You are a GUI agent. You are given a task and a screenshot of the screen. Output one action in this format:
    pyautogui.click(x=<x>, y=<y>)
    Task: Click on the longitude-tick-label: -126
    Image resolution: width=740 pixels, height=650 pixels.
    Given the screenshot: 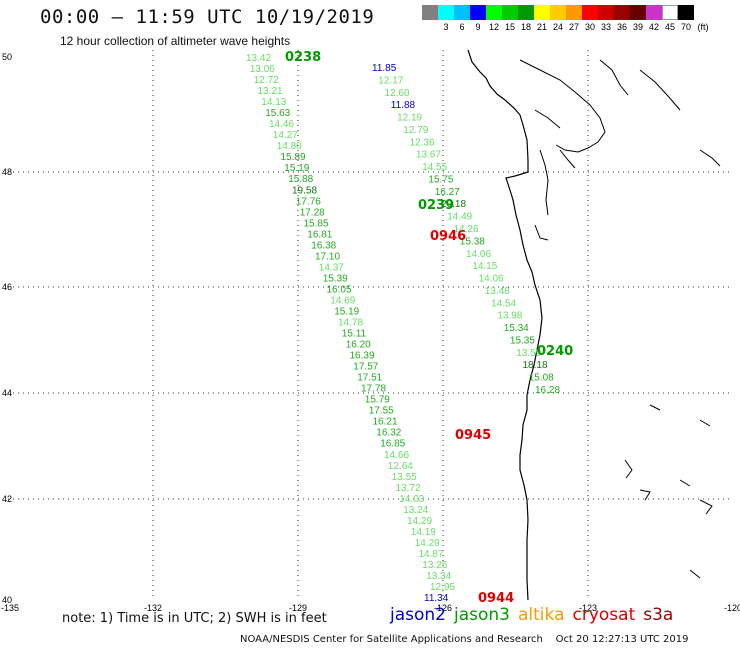 What is the action you would take?
    pyautogui.click(x=443, y=608)
    